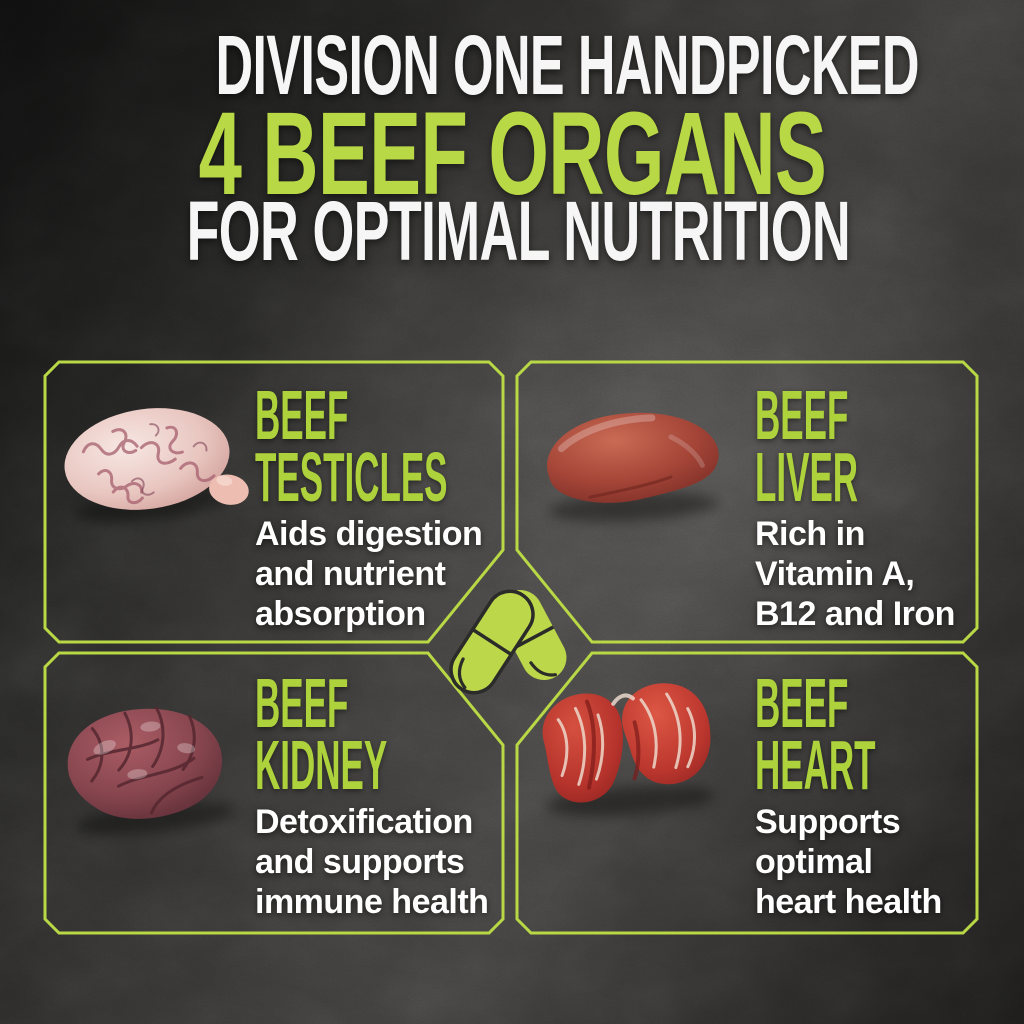 The width and height of the screenshot is (1024, 1024). I want to click on description-line: Vitamin A,, so click(835, 574).